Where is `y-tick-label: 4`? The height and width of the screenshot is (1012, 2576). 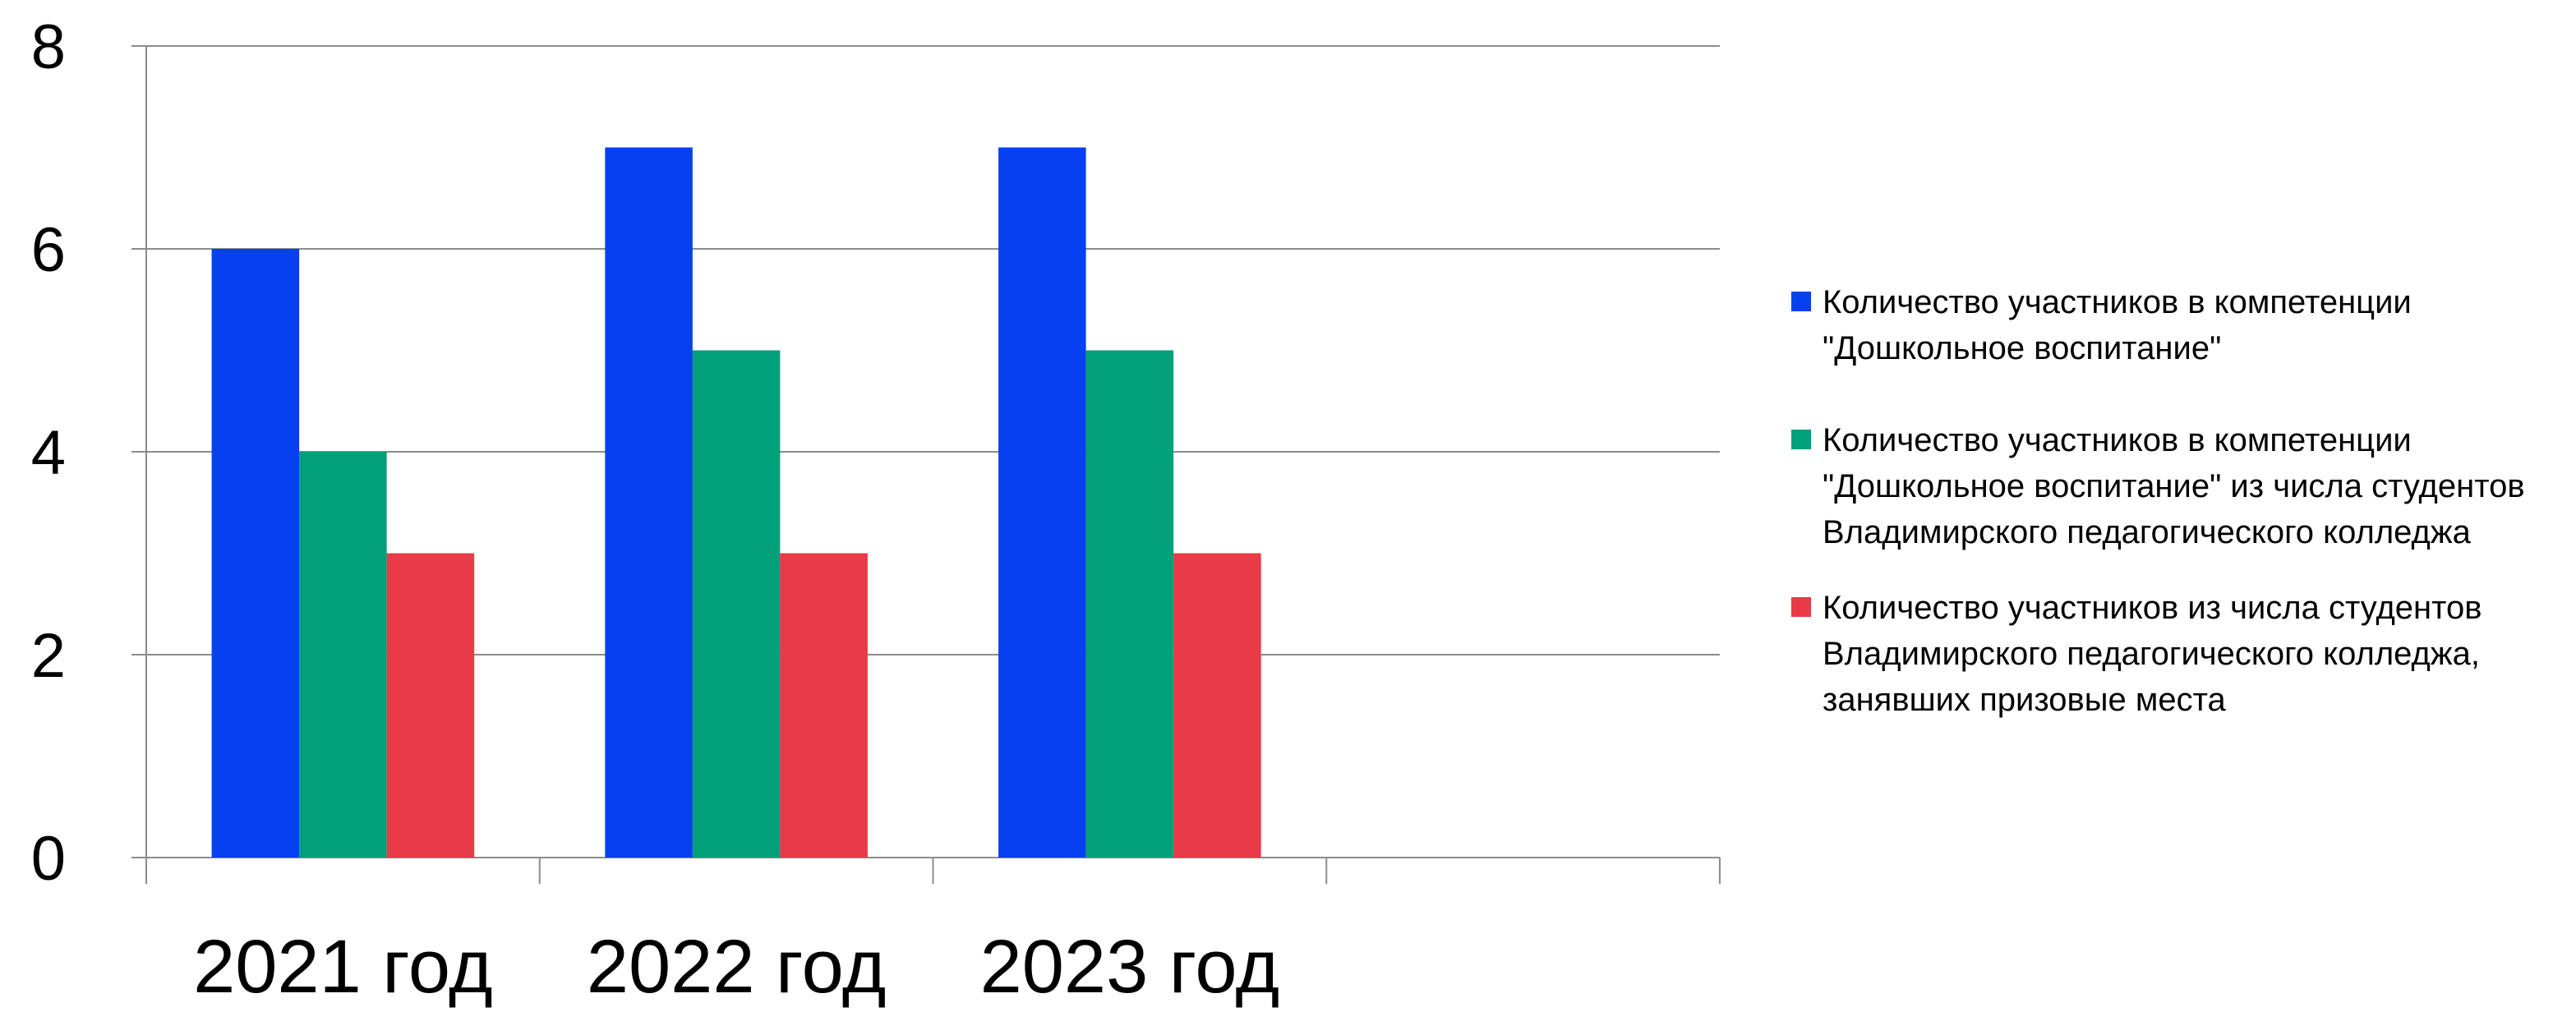 y-tick-label: 4 is located at coordinates (48, 453).